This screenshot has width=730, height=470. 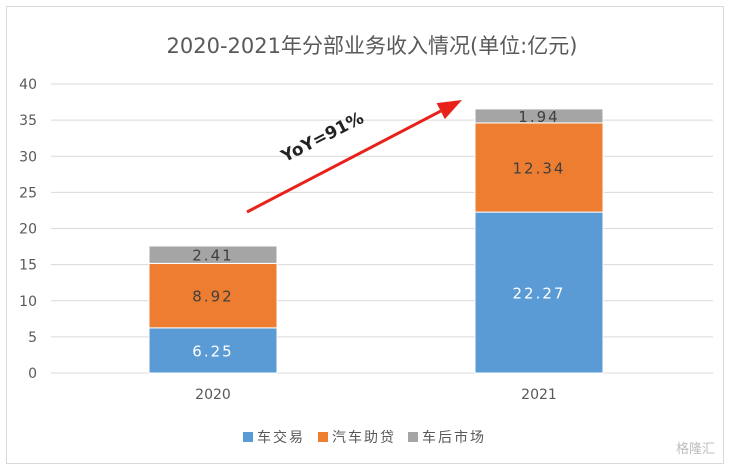 I want to click on data-label: 1.94, so click(x=538, y=117).